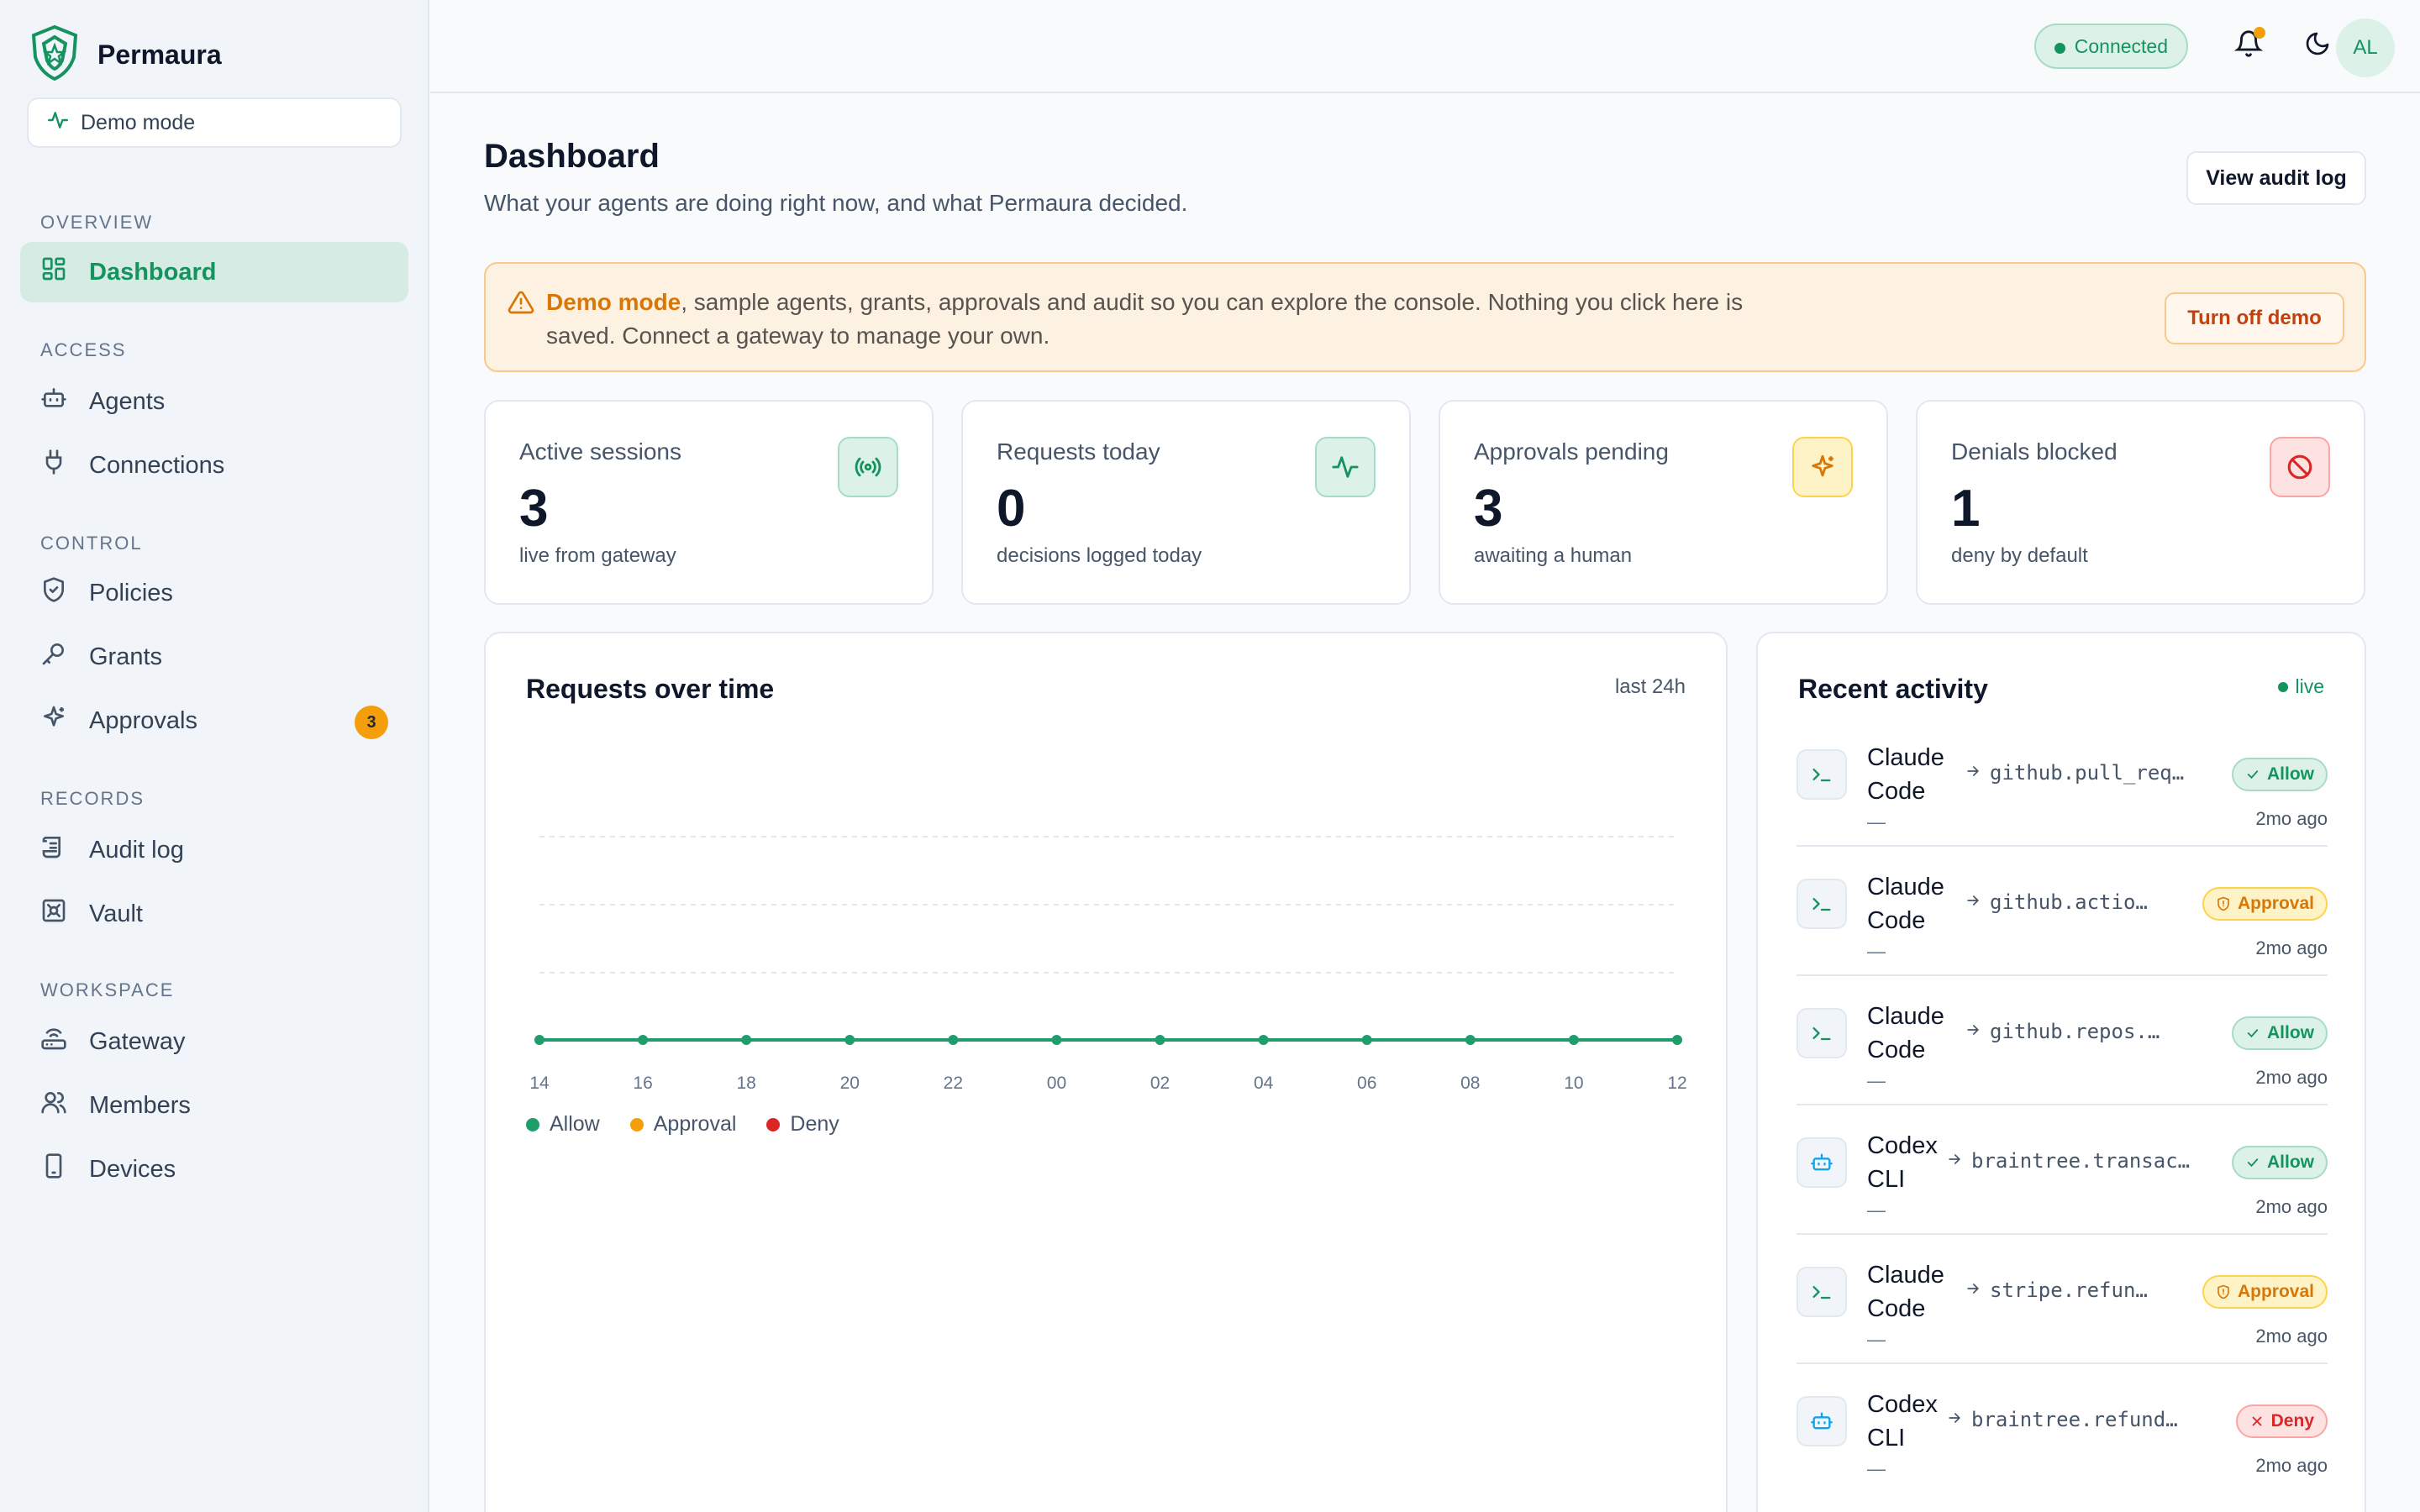  I want to click on legend-item-approval: Approval, so click(682, 1124).